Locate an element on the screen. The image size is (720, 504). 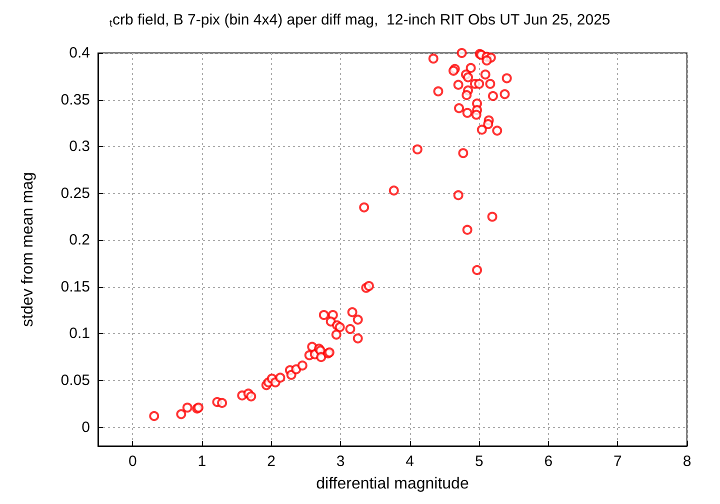
x-axis-title: differential magnitude is located at coordinates (392, 484).